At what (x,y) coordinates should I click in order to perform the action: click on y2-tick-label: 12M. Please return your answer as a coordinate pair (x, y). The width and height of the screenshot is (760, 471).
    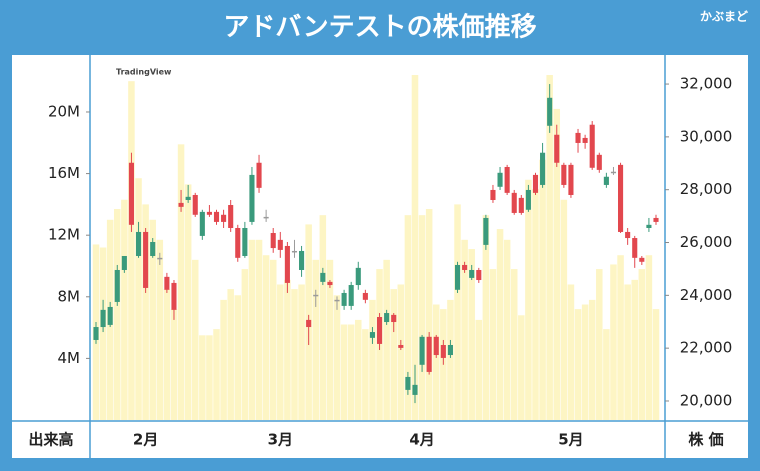
    Looking at the image, I should click on (64, 235).